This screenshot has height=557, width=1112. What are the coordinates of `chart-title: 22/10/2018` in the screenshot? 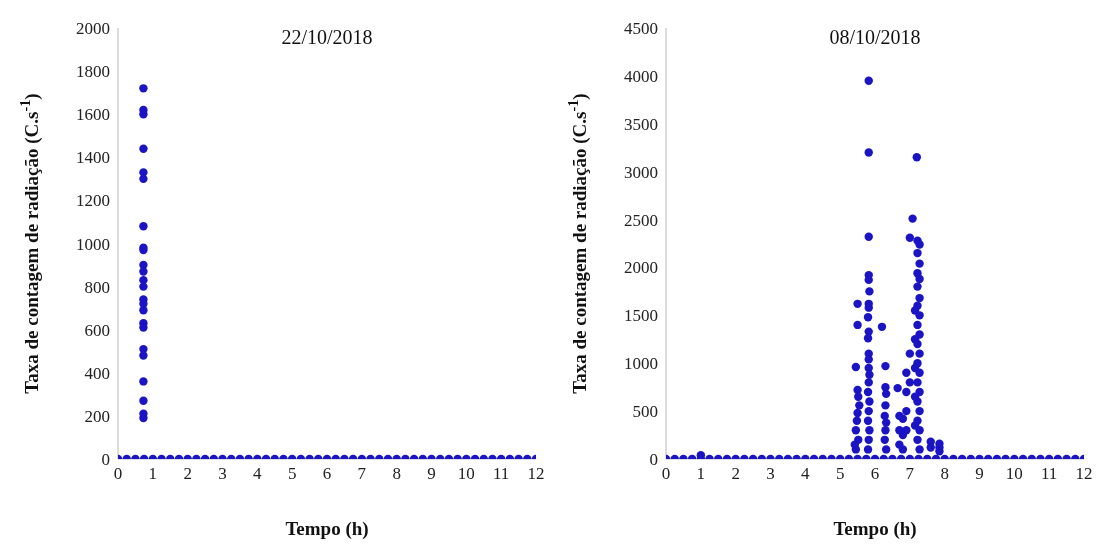 It's located at (327, 37).